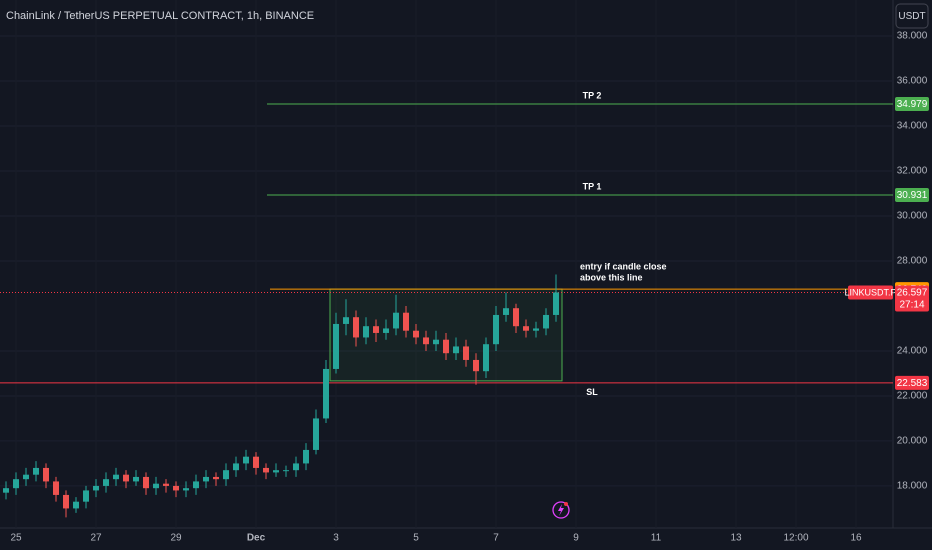  I want to click on alert-dot, so click(566, 504).